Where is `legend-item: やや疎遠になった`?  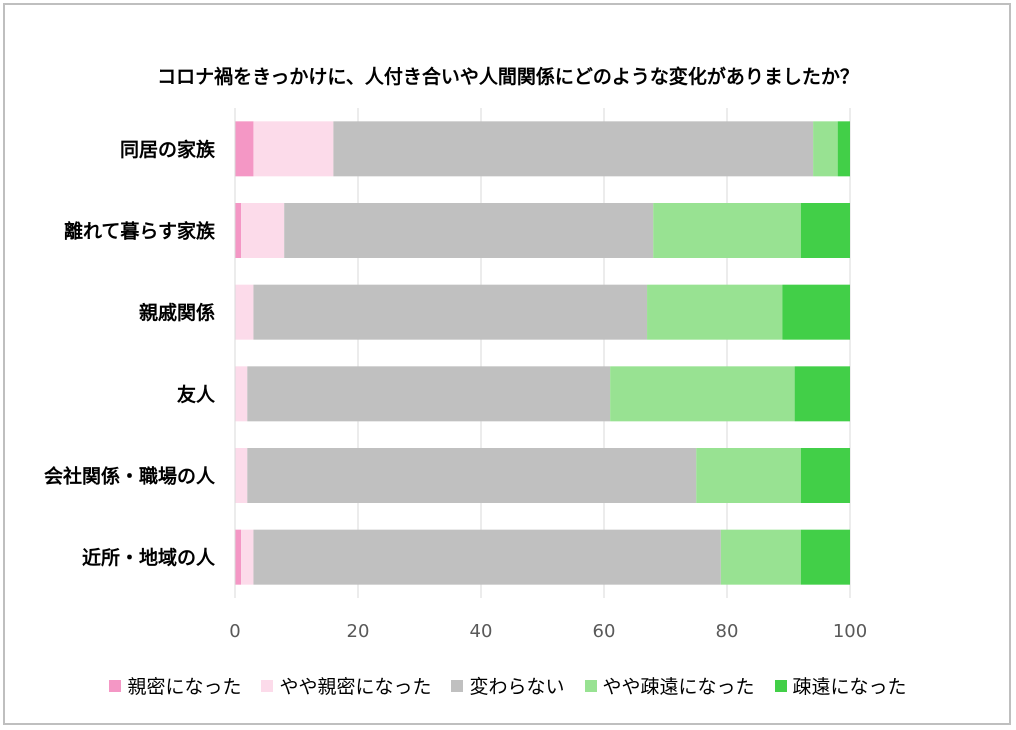 legend-item: やや疎遠になった is located at coordinates (669, 685).